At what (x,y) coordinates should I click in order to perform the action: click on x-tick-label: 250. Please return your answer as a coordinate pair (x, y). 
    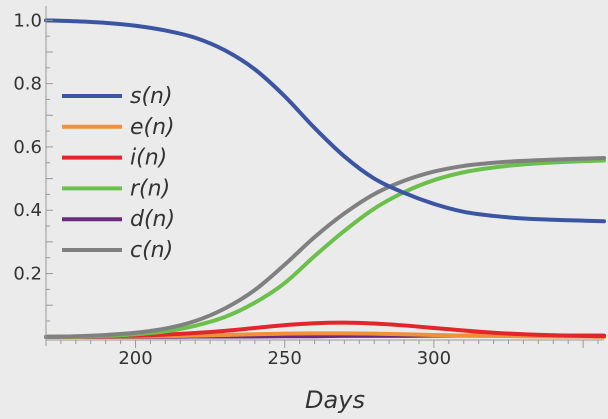
    Looking at the image, I should click on (285, 358).